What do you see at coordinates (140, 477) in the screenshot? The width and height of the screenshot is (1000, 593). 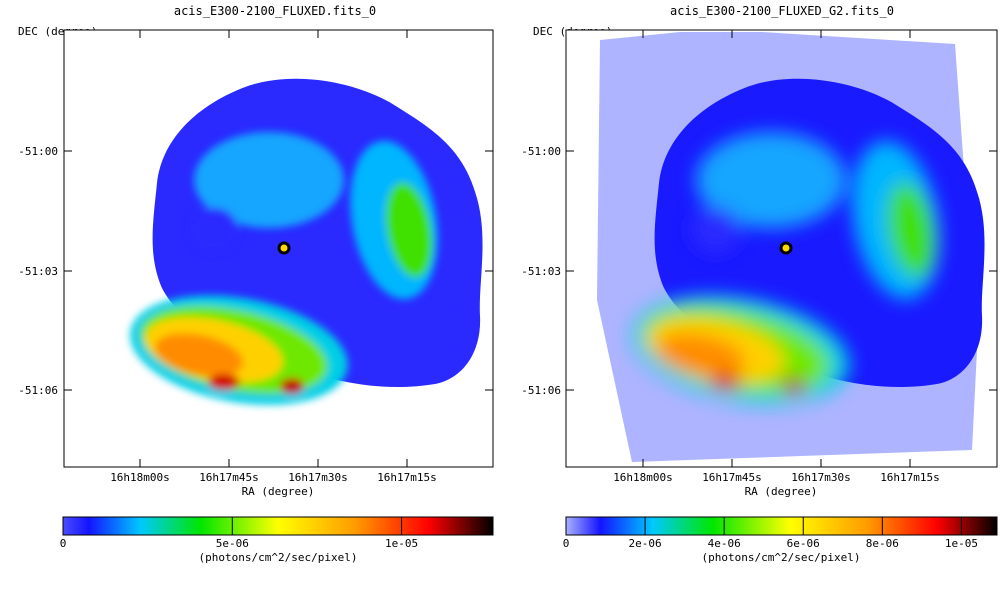 I see `panel-1-xtick-label: 16h18m00s` at bounding box center [140, 477].